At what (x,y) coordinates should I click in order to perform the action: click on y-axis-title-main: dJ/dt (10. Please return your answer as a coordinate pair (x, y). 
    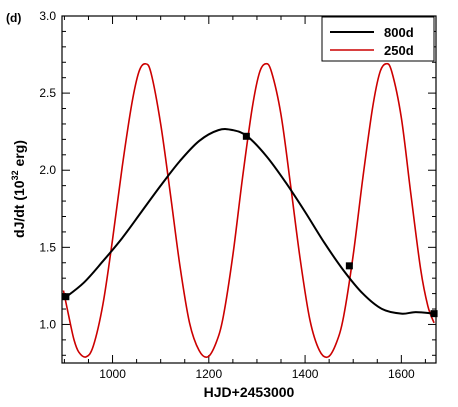
    Looking at the image, I should click on (19, 209).